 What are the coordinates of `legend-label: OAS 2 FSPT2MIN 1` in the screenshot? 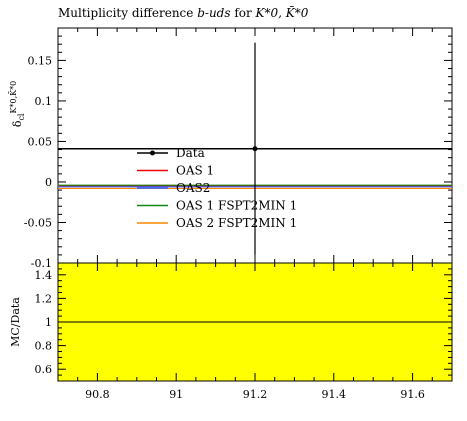 It's located at (236, 223).